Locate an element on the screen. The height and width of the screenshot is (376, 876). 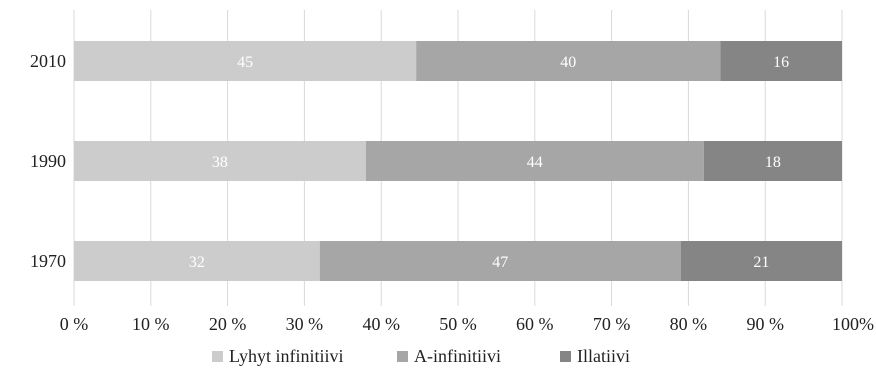
x-tick-label-8: 80 % is located at coordinates (689, 324).